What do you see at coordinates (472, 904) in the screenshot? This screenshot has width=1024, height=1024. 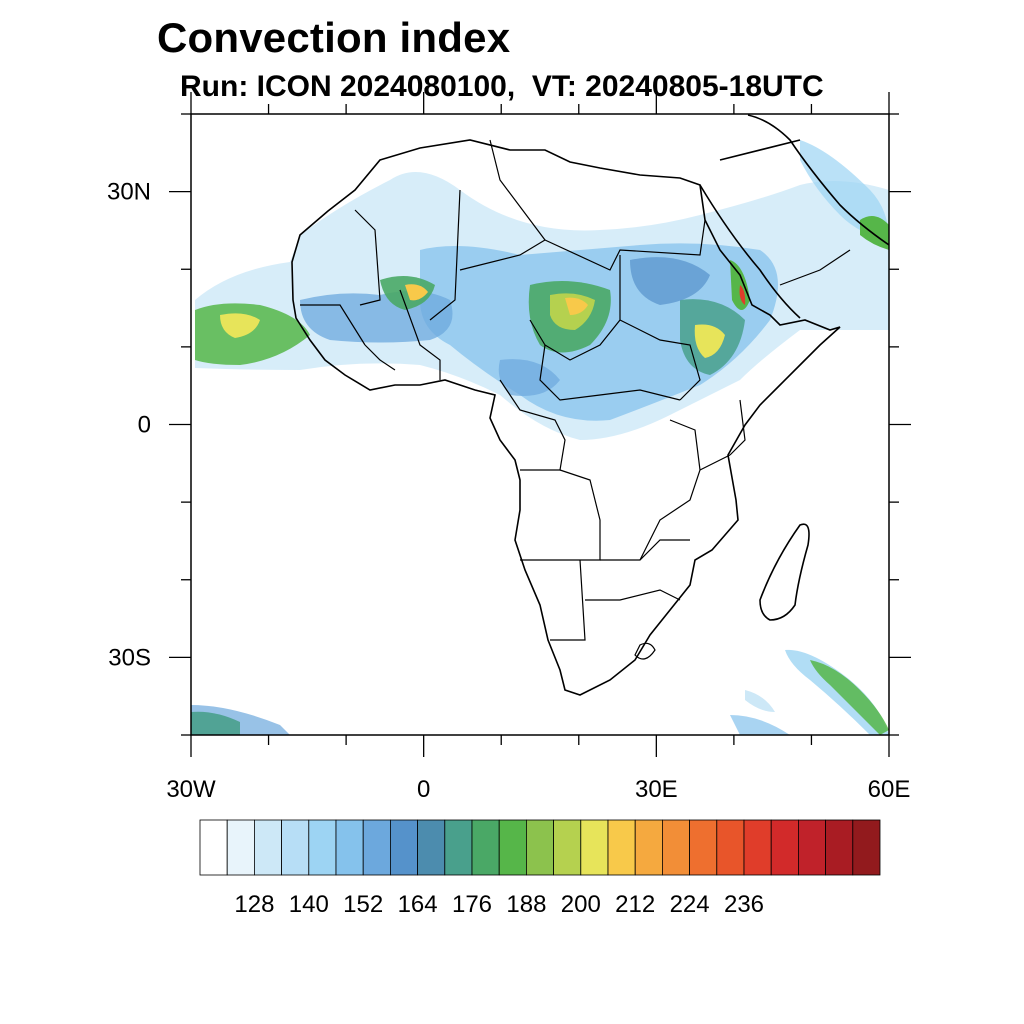 I see `colorbar-label: 176` at bounding box center [472, 904].